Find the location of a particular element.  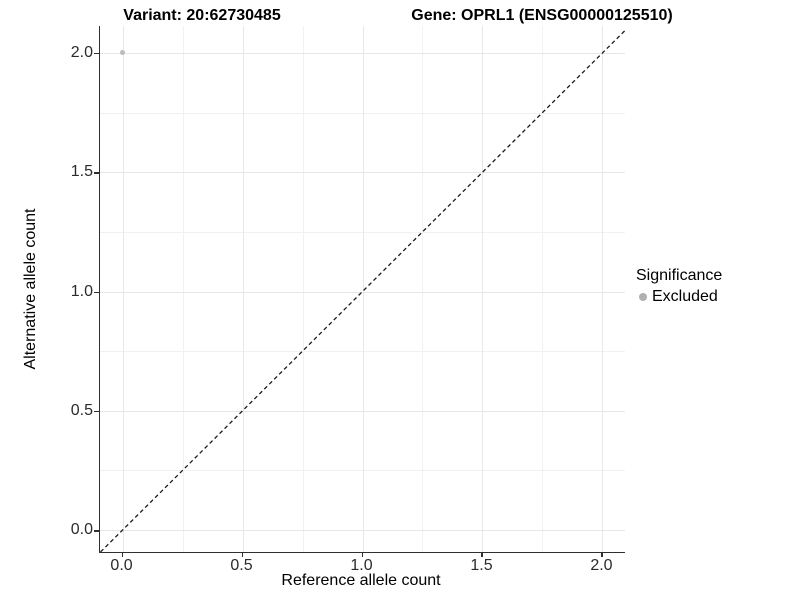

legend-title: Significance is located at coordinates (679, 275).